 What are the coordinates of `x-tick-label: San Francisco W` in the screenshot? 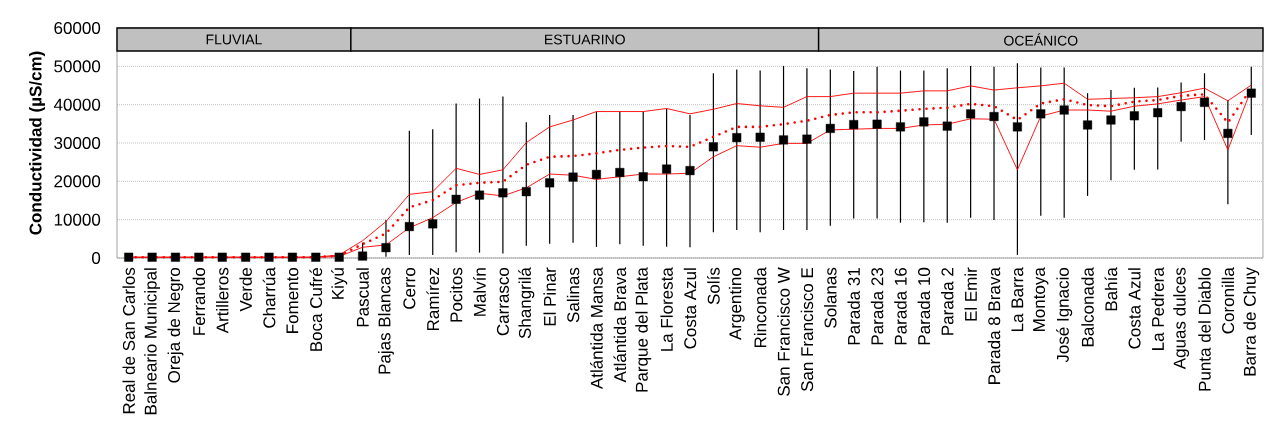 It's located at (783, 331).